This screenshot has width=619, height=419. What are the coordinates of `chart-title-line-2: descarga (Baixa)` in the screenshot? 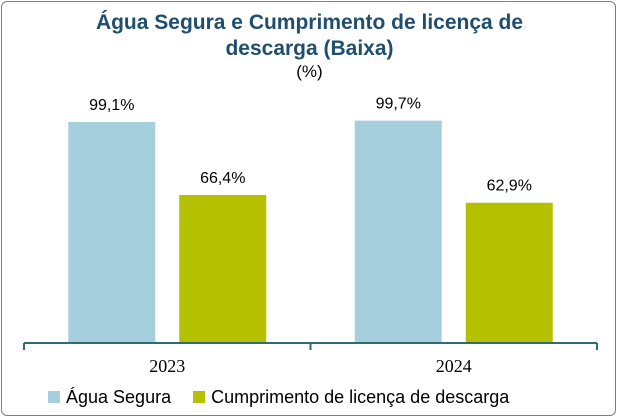 It's located at (309, 48).